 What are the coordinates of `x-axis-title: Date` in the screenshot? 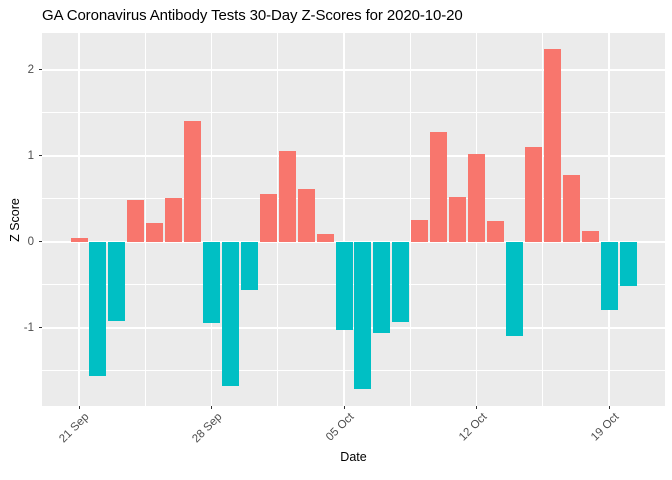 It's located at (353, 457).